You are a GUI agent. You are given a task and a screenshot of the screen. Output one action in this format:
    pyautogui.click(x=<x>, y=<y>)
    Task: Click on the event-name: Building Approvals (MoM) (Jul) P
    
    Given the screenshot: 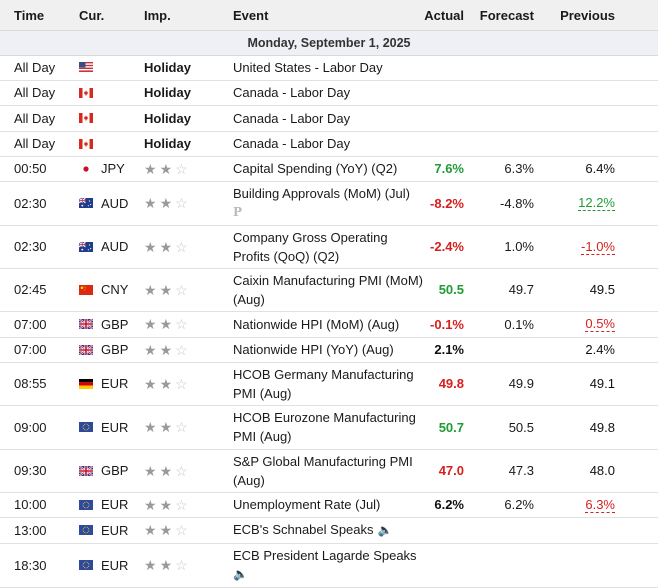 What is the action you would take?
    pyautogui.click(x=328, y=203)
    